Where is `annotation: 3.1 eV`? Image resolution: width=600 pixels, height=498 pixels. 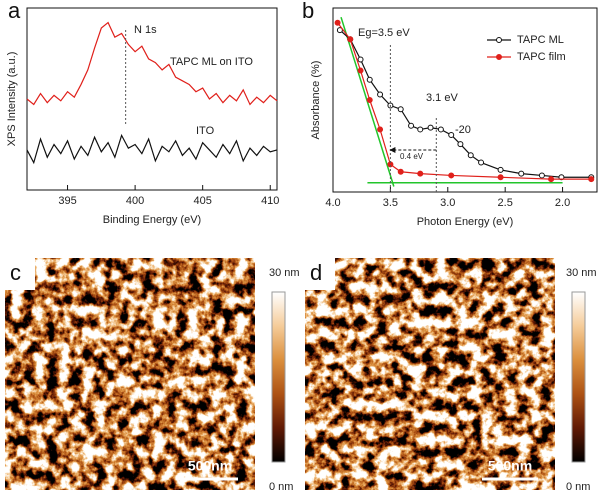 annotation: 3.1 eV is located at coordinates (442, 98).